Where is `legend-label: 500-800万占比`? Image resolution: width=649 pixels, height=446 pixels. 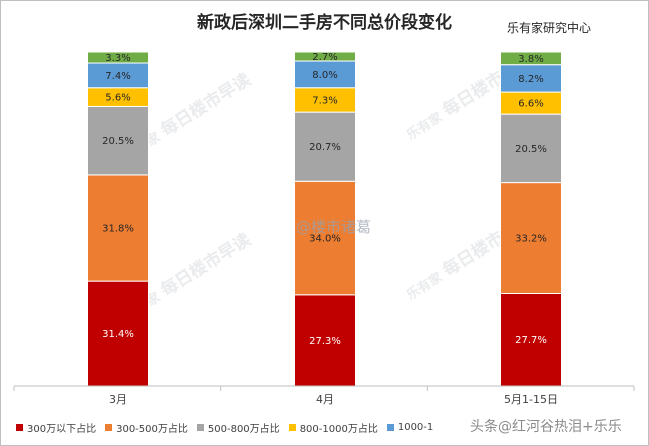
legend-label: 500-800万占比 is located at coordinates (243, 429).